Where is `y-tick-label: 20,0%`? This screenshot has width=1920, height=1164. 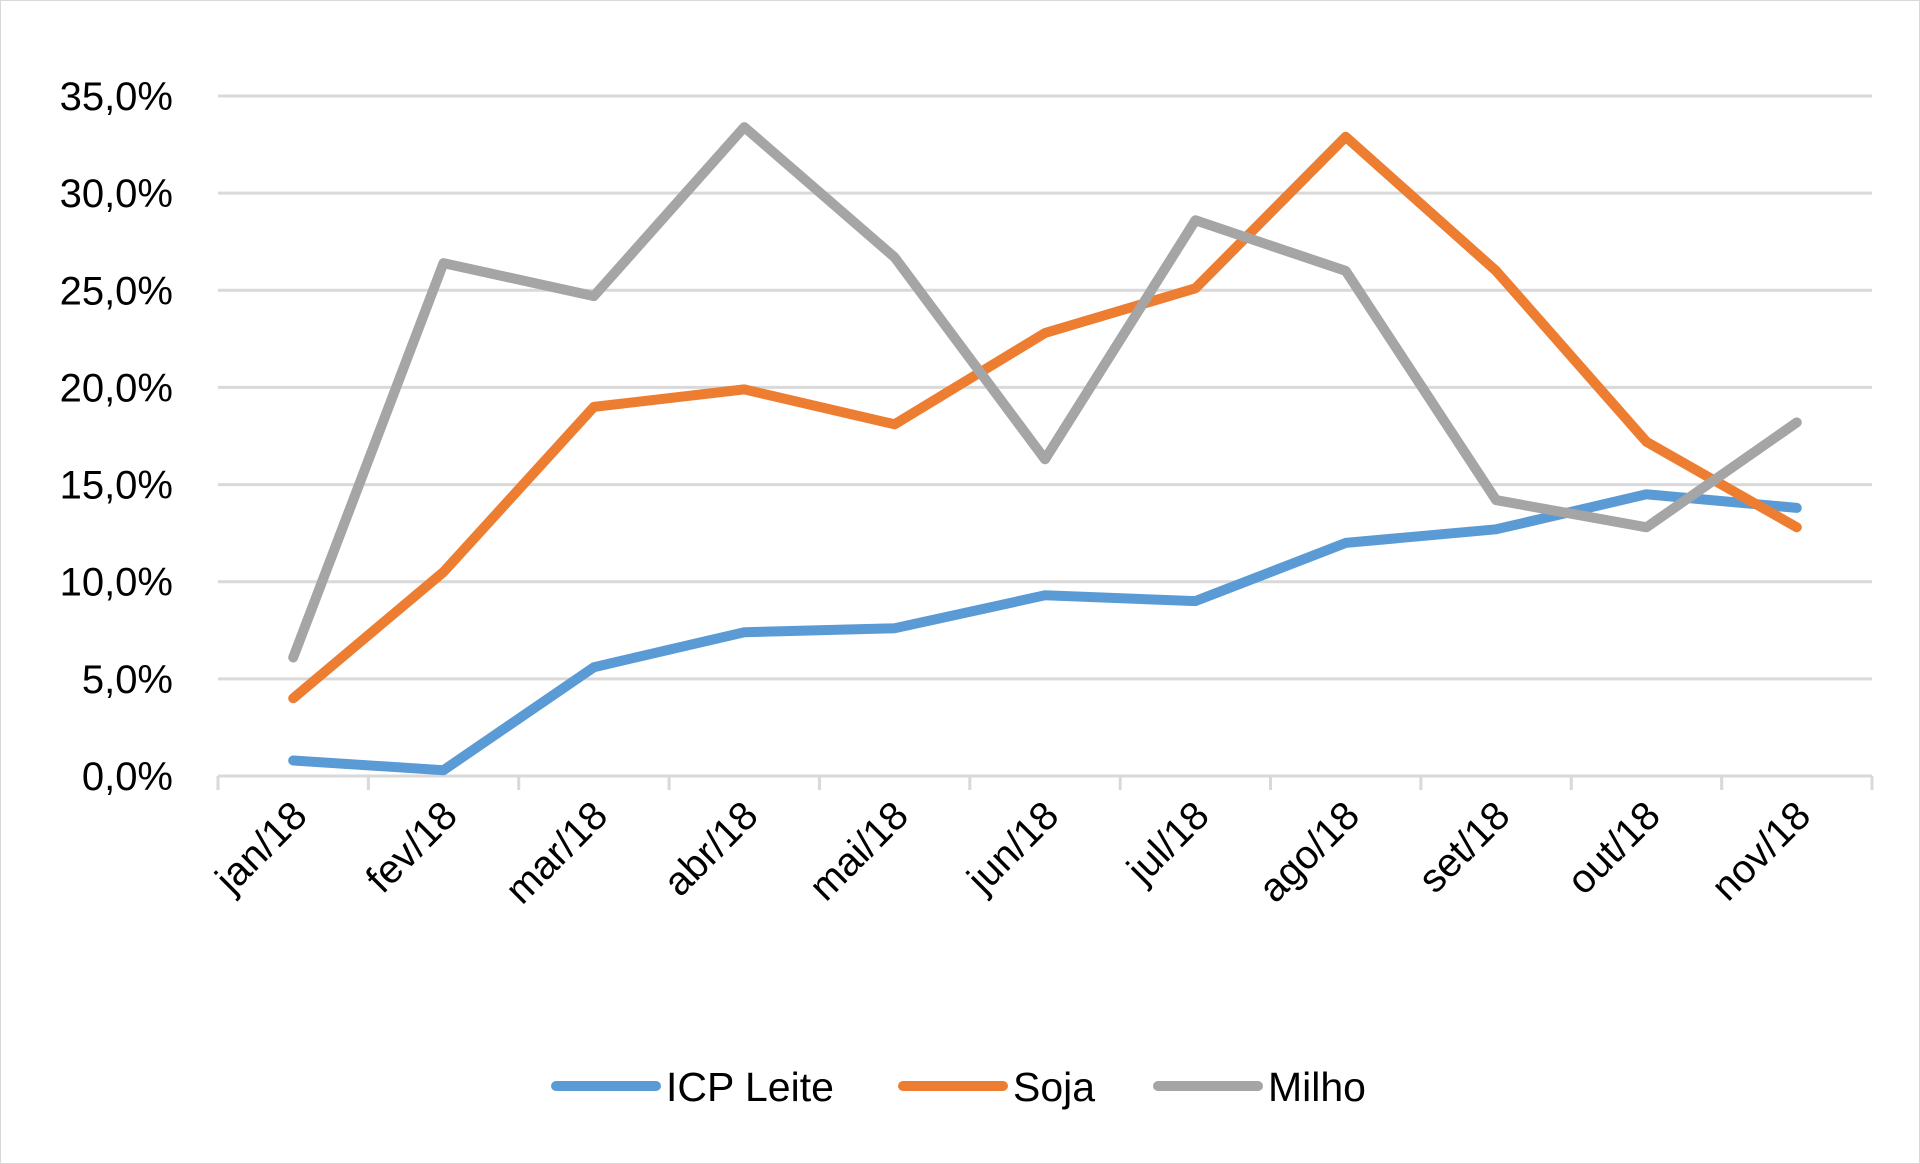
y-tick-label: 20,0% is located at coordinates (116, 388).